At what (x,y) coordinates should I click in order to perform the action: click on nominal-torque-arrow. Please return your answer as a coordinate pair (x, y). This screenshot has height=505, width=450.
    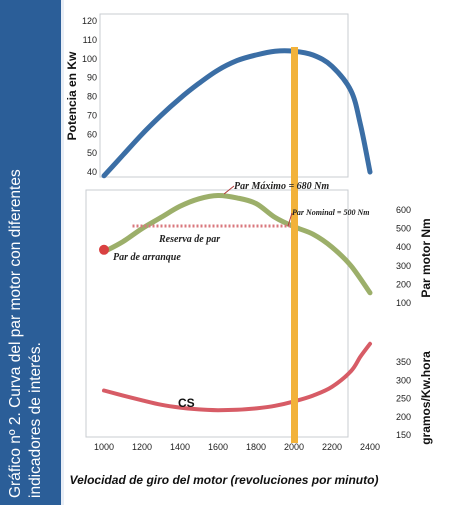
    Looking at the image, I should click on (290, 219).